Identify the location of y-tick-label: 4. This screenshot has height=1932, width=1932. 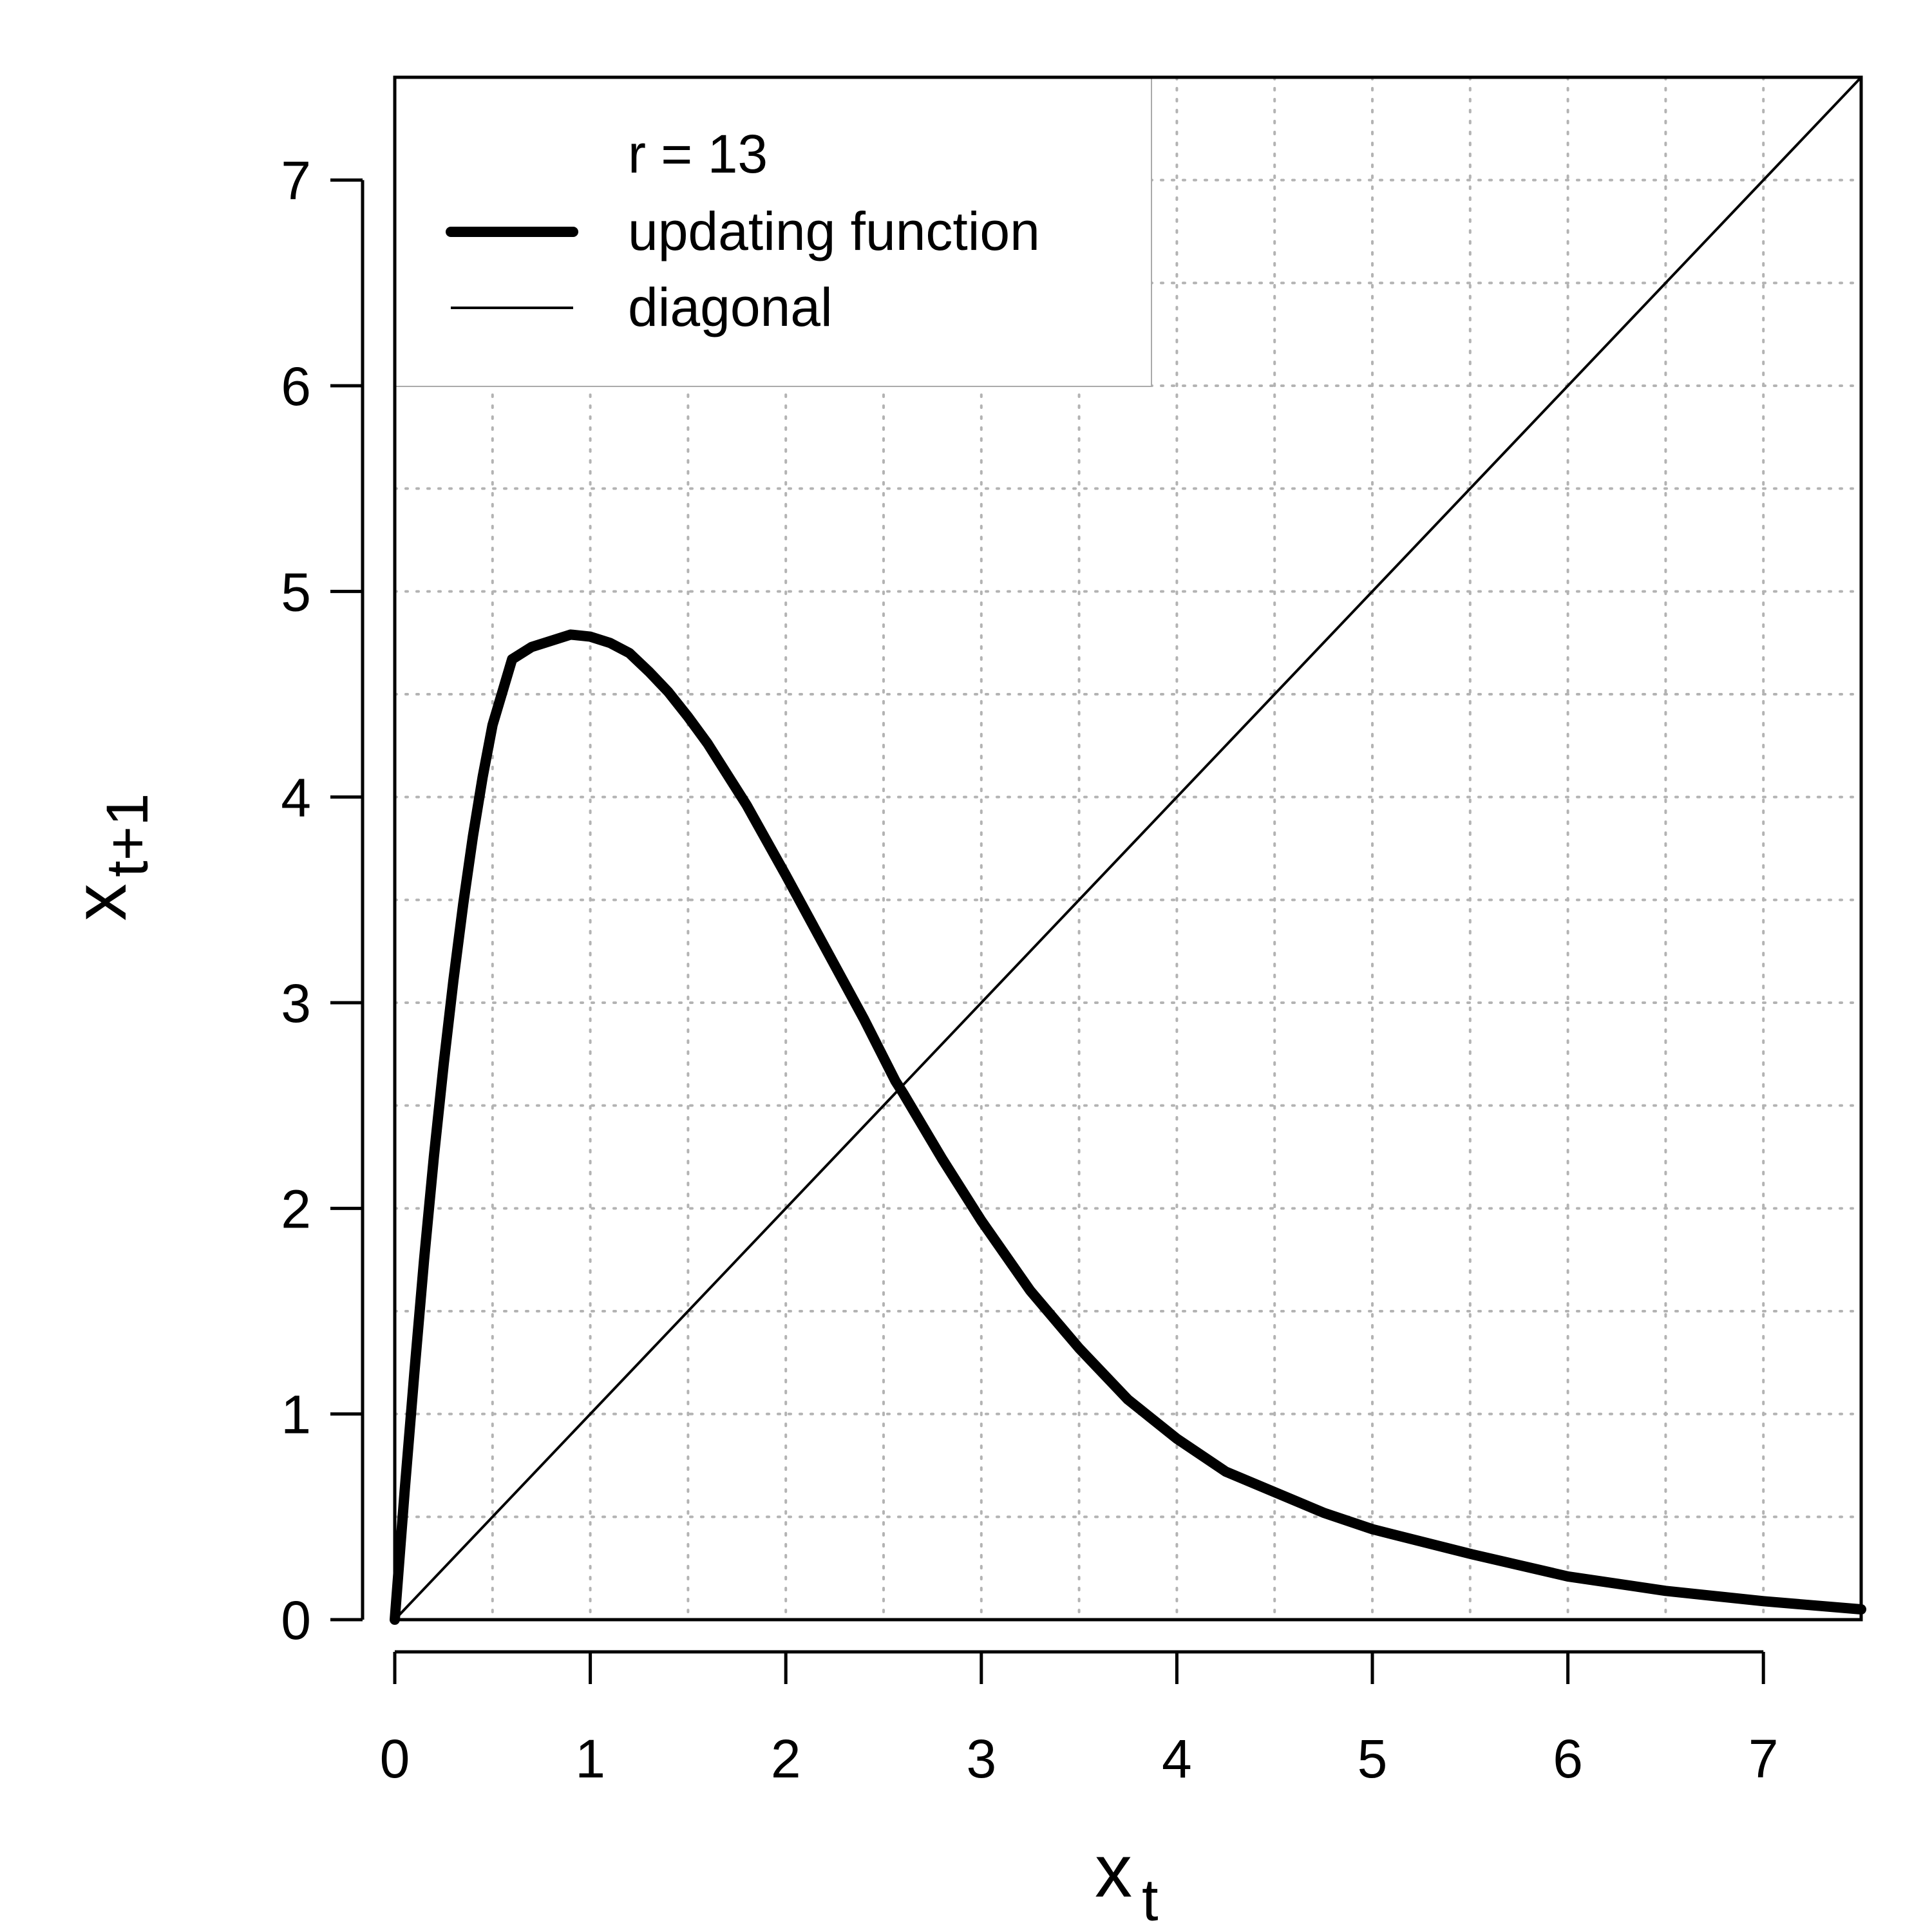
(296, 798).